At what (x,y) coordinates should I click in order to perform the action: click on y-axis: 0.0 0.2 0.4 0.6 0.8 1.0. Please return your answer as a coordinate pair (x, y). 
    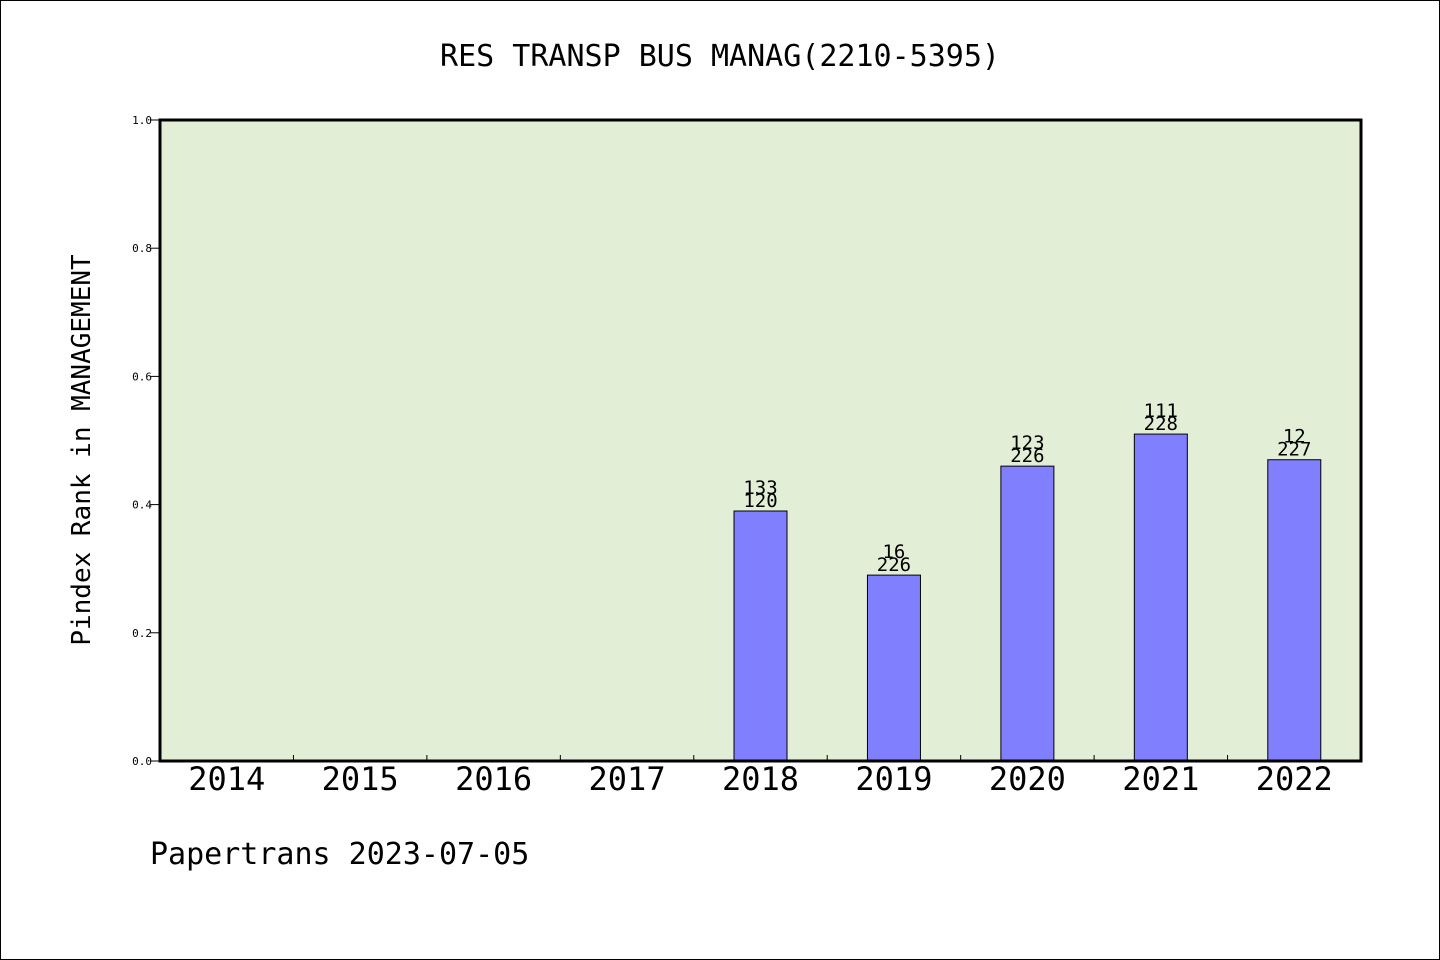
    Looking at the image, I should click on (146, 441).